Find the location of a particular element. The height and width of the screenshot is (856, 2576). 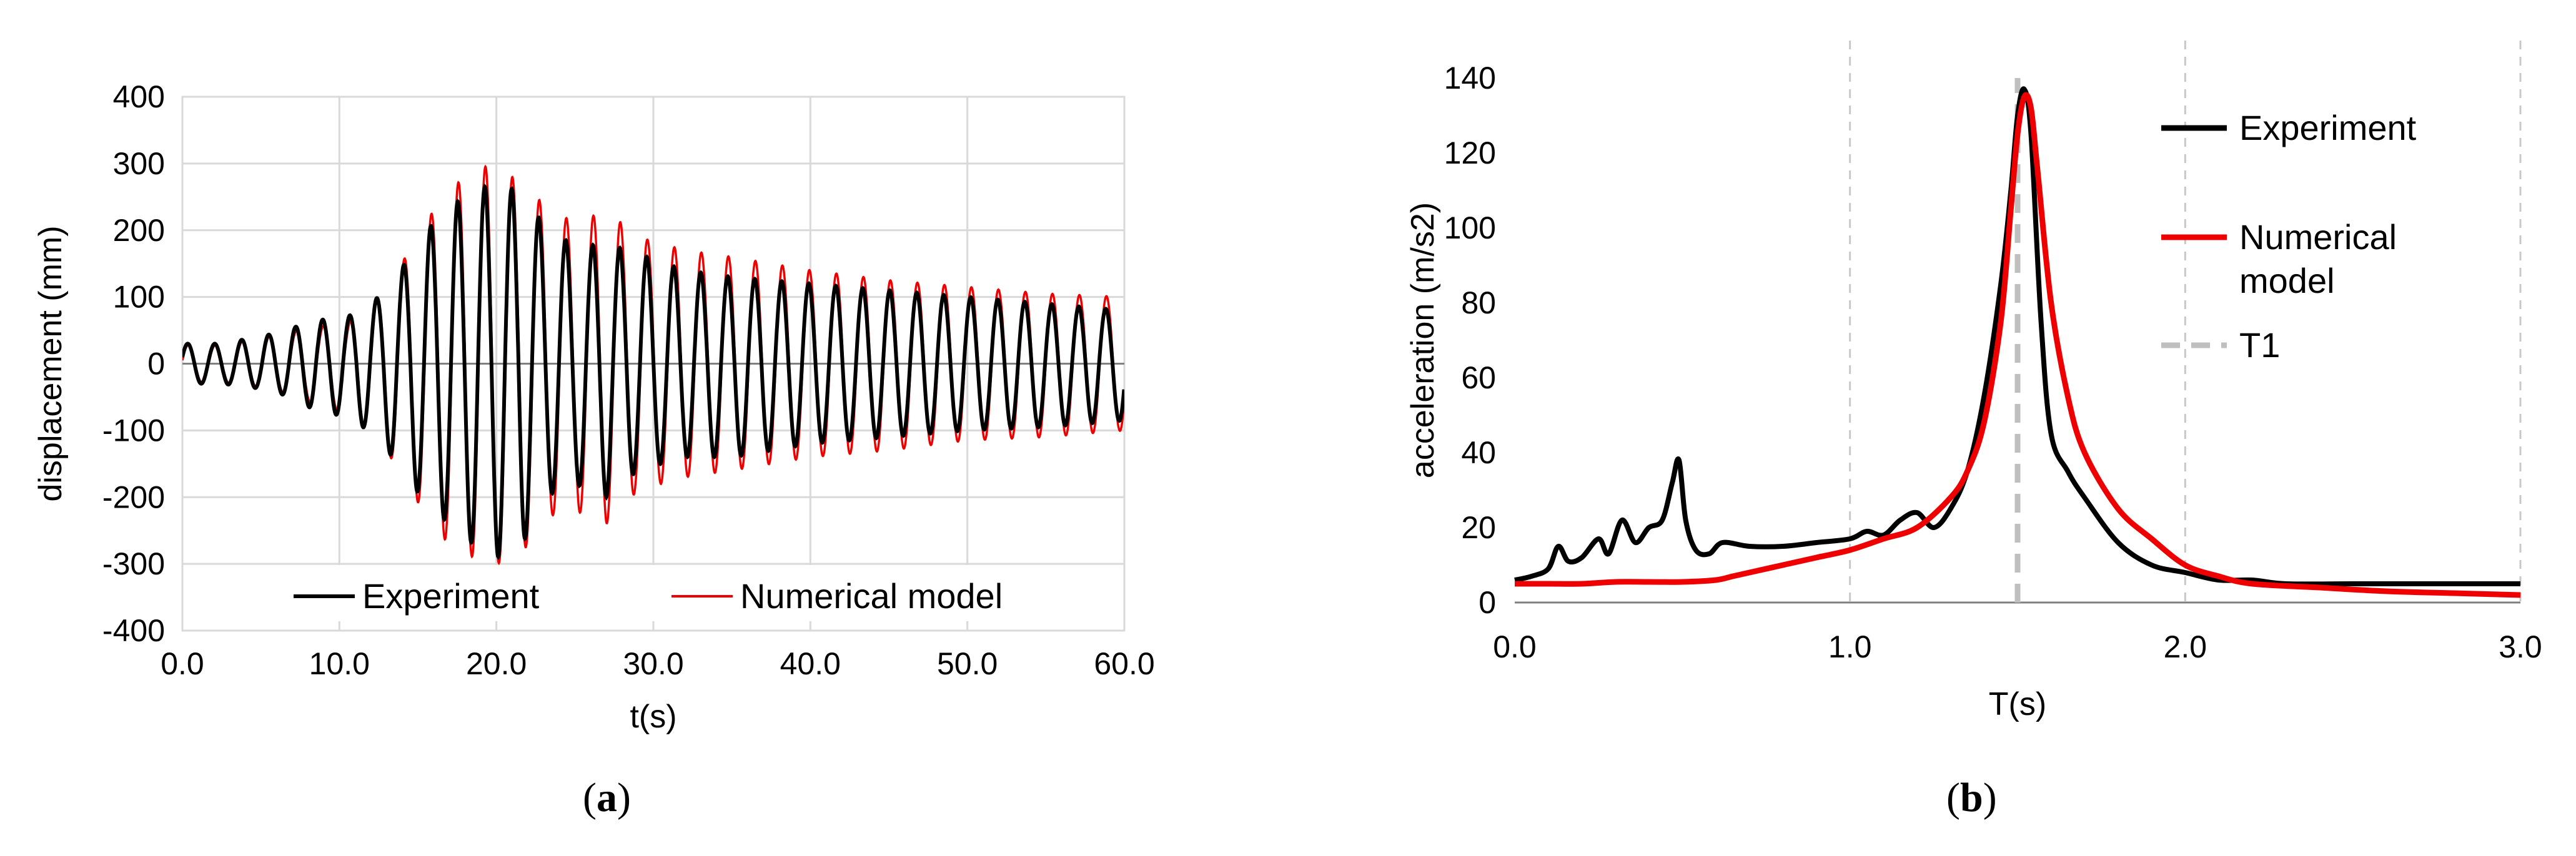

y-tick-label-b: 100 is located at coordinates (1470, 227).